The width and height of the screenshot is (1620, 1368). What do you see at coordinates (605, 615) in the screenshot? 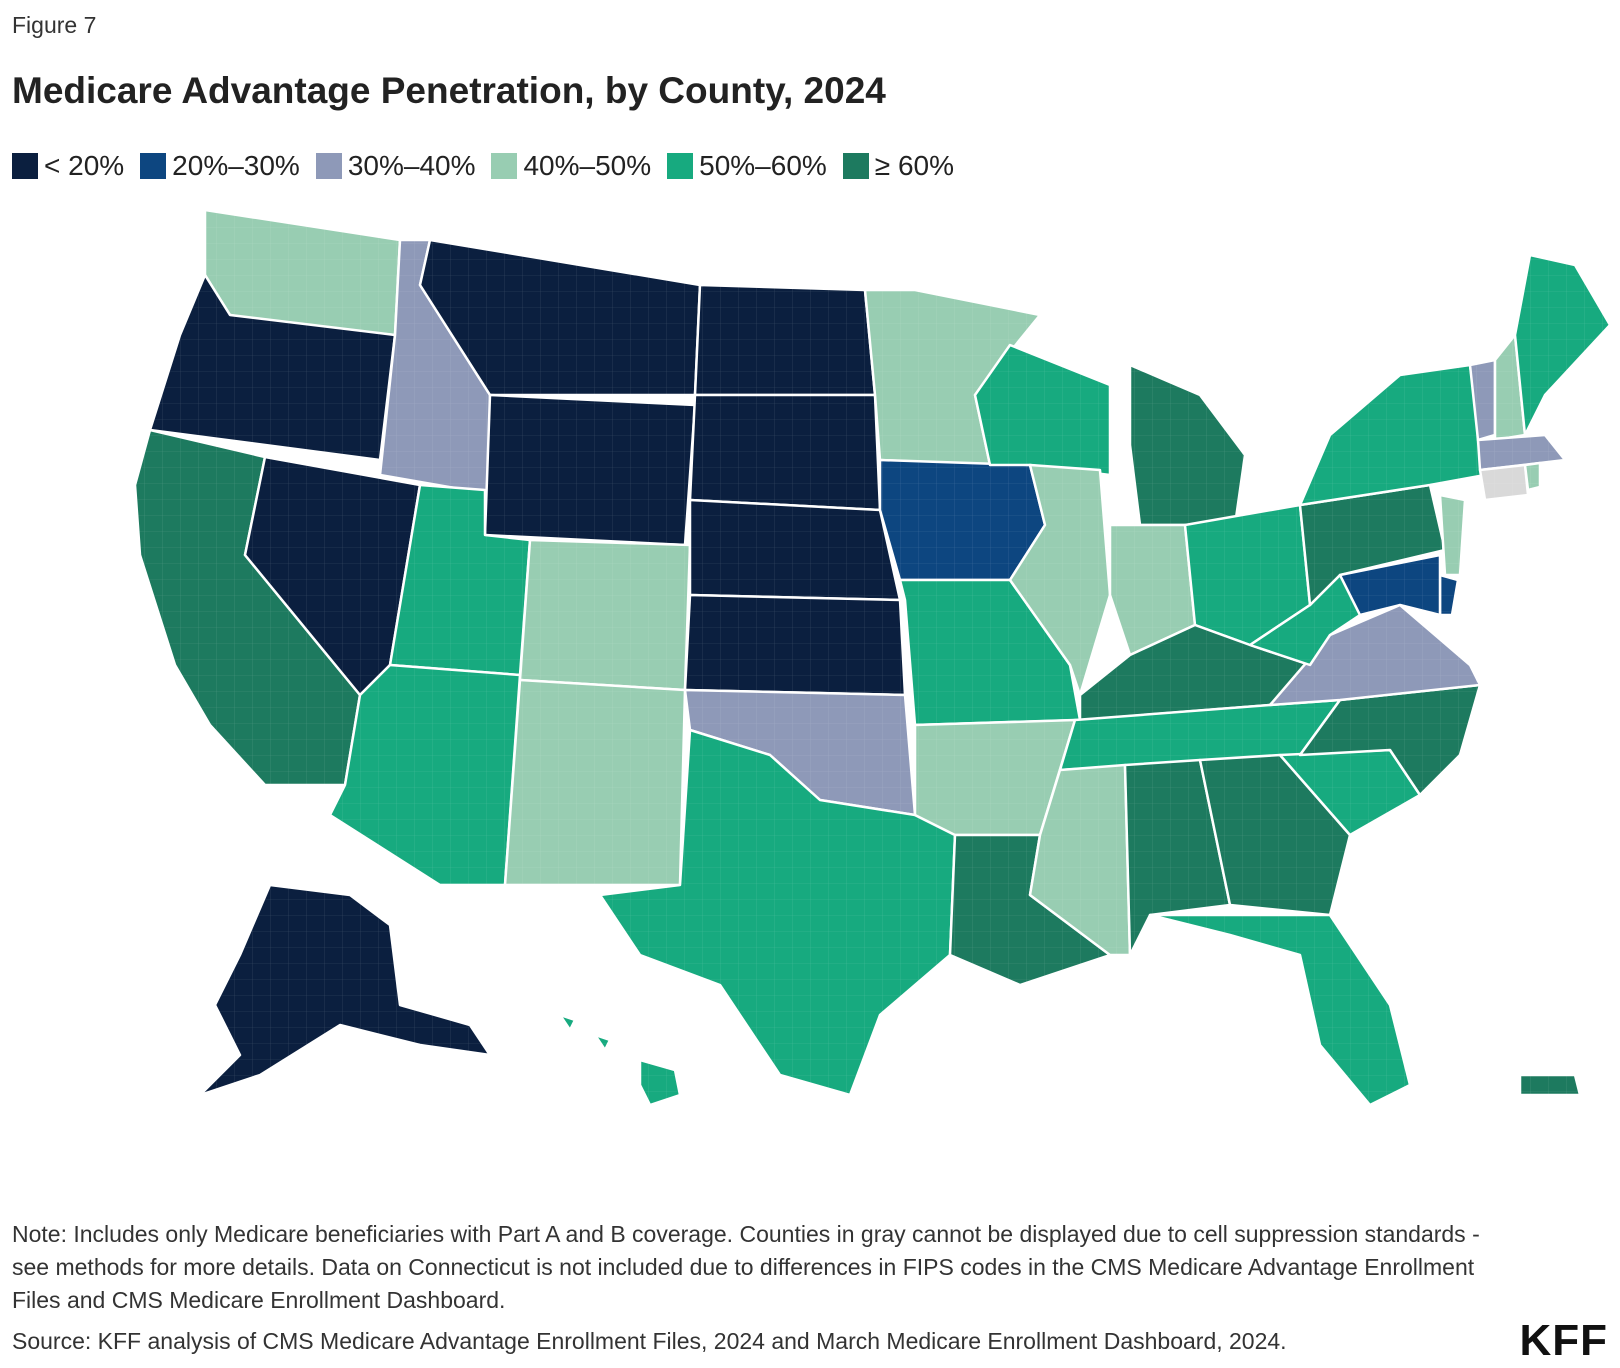
I see `state-colorado` at bounding box center [605, 615].